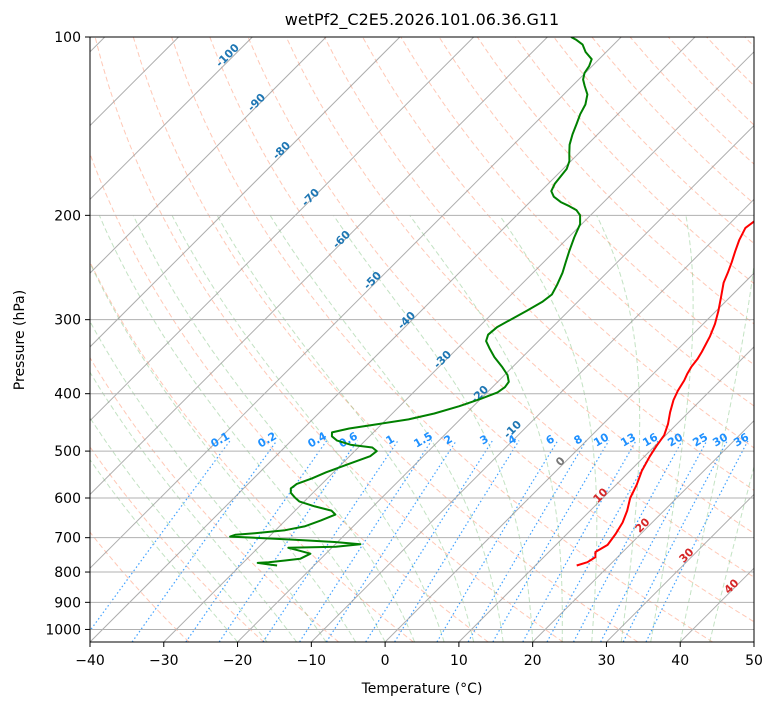  Describe the element at coordinates (220, 439) in the screenshot. I see `mixing-ratio-label: 0.1` at that location.